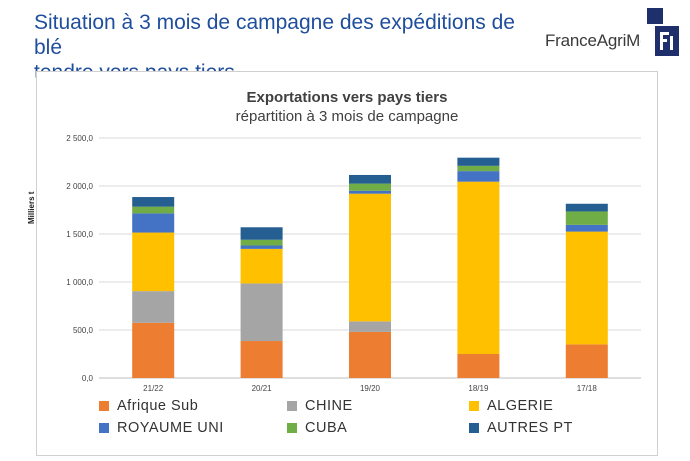 The image size is (690, 461). What do you see at coordinates (83, 330) in the screenshot?
I see `y-tick-label: 500,0` at bounding box center [83, 330].